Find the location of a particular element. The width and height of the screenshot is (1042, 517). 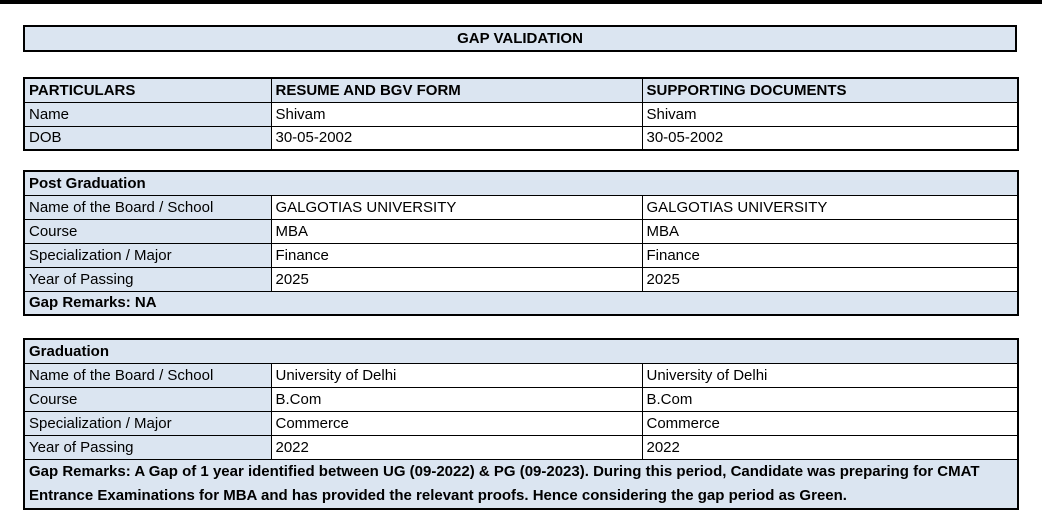

table-row: Specialization / Major Commerce Commerce is located at coordinates (521, 423).